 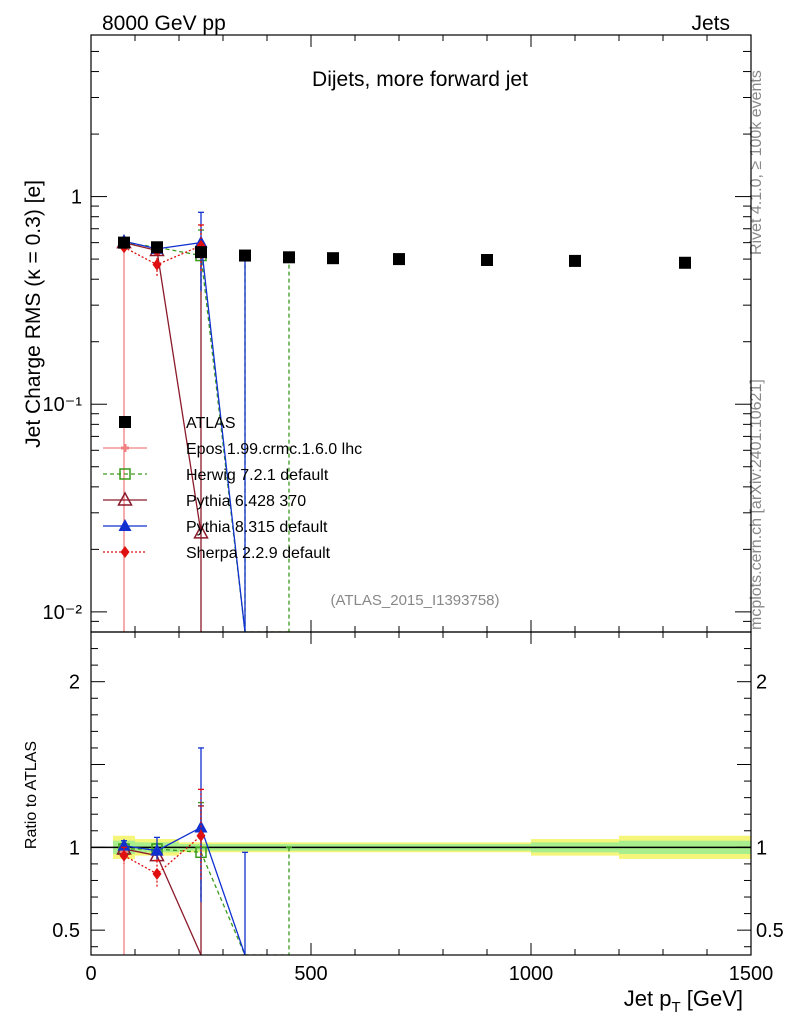 I want to click on x-axis-label: Jet pT [GeV], so click(x=683, y=1001).